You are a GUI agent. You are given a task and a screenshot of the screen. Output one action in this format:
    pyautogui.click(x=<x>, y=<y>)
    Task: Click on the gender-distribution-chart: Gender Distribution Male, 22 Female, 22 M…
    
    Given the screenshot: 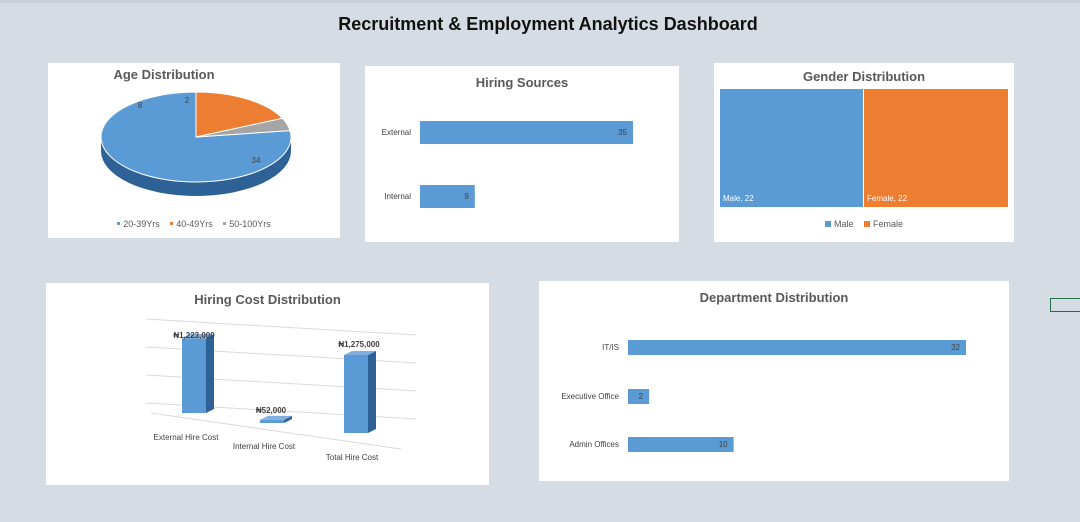 What is the action you would take?
    pyautogui.click(x=864, y=152)
    